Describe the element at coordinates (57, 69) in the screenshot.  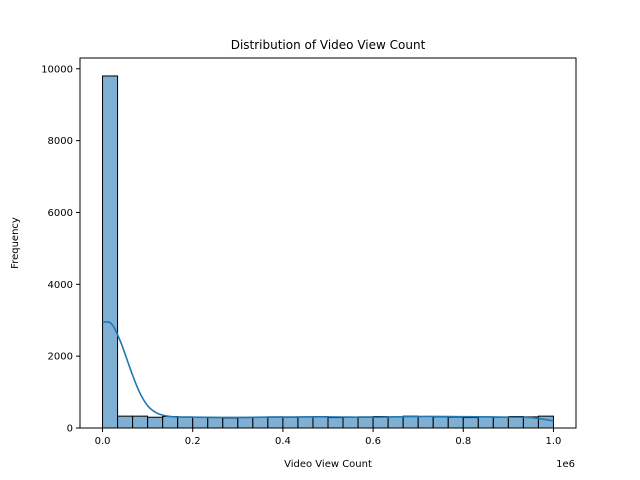
I see `y-tick-label: 10000` at that location.